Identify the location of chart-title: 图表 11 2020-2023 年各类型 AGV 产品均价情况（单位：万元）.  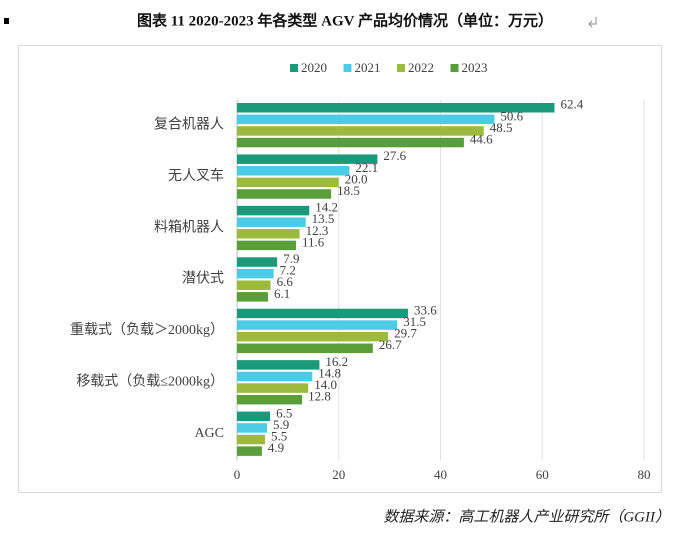
(345, 20).